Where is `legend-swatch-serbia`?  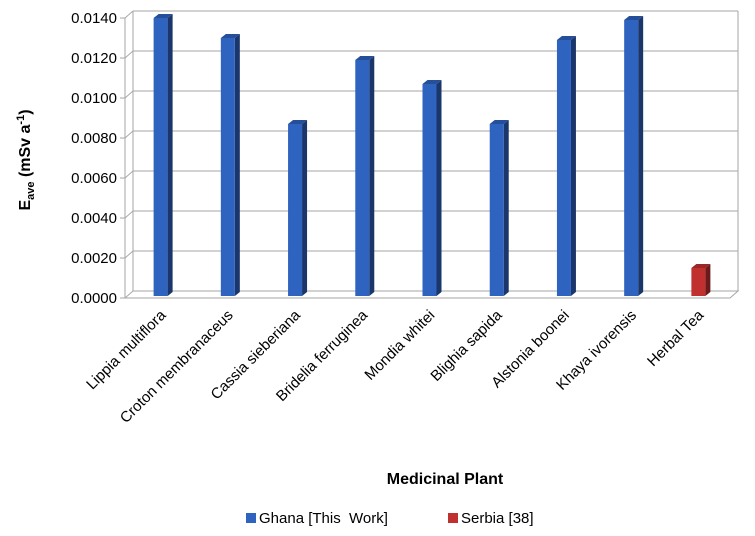 legend-swatch-serbia is located at coordinates (453, 518).